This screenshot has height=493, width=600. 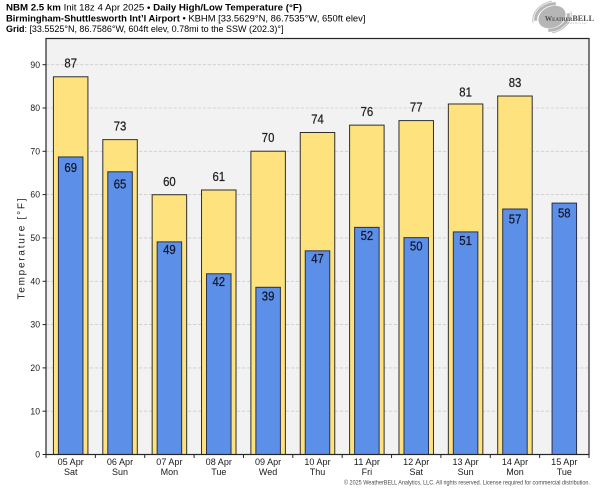 I want to click on svg-text: 39, so click(x=268, y=296).